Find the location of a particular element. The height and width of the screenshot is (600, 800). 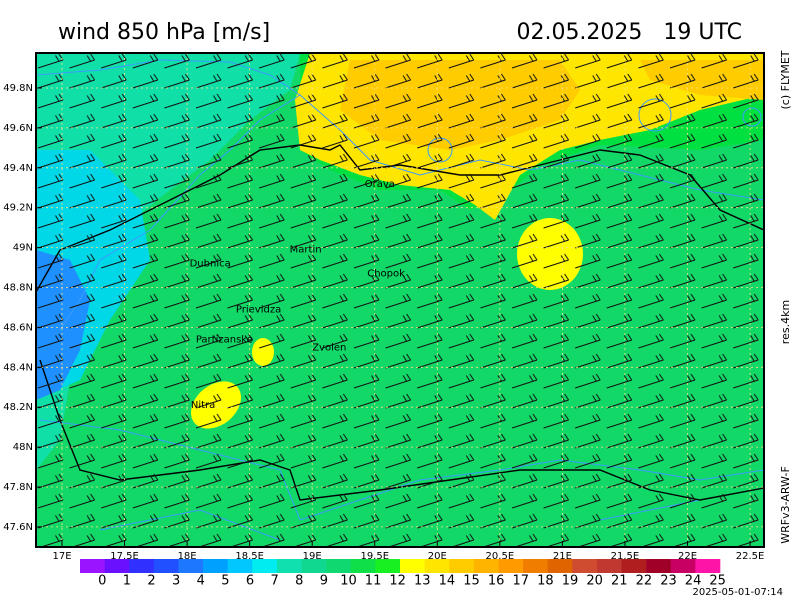

lat-tick-label: 48N is located at coordinates (23, 447).